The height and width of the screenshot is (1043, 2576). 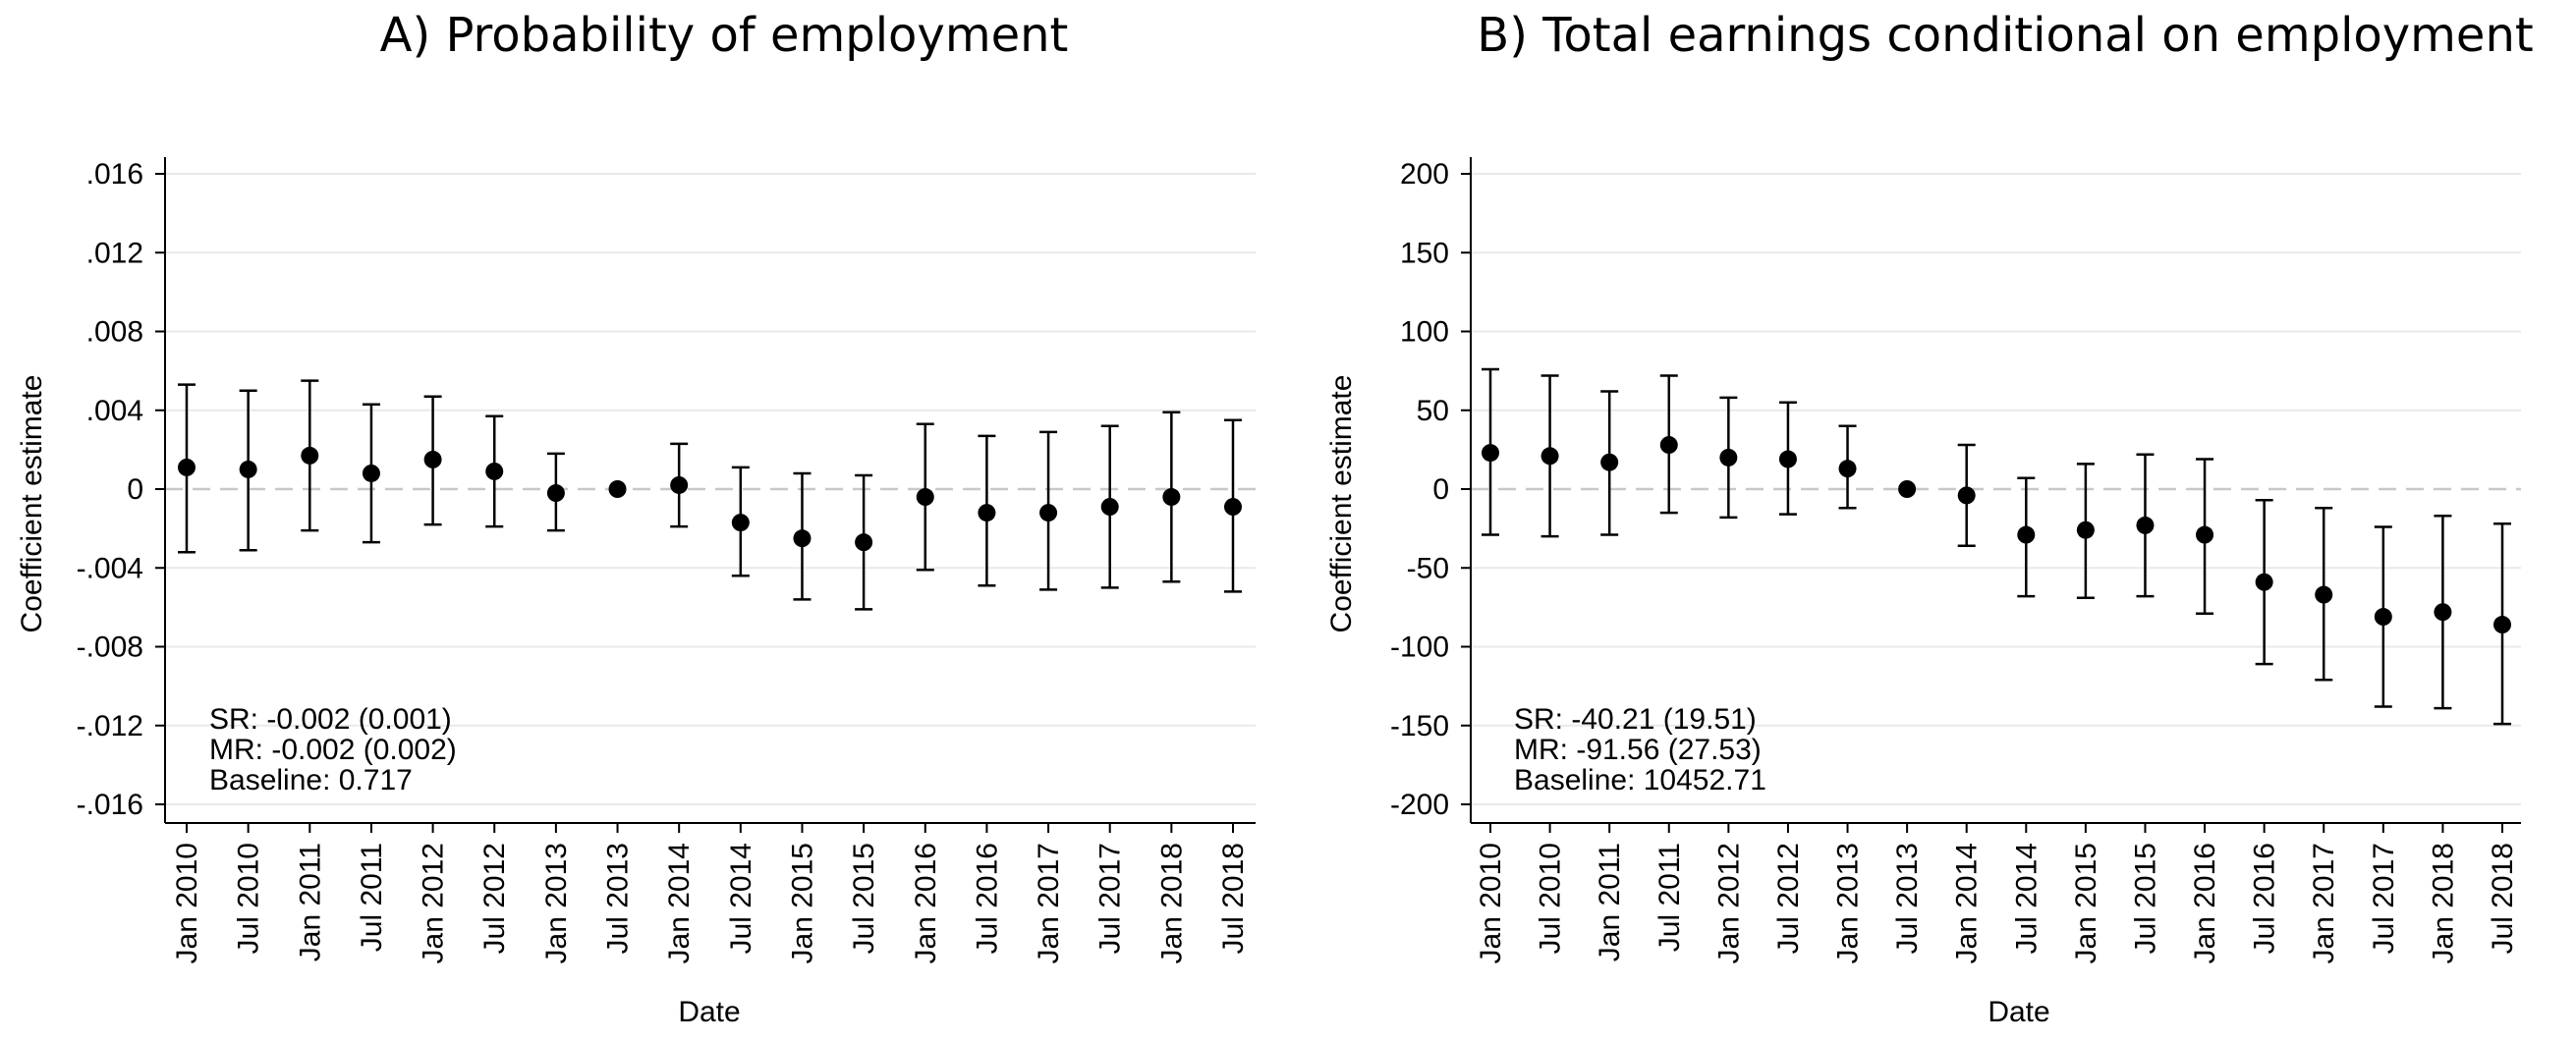 What do you see at coordinates (1341, 504) in the screenshot?
I see `panel-b-y-axis-label: Coefficient estimate` at bounding box center [1341, 504].